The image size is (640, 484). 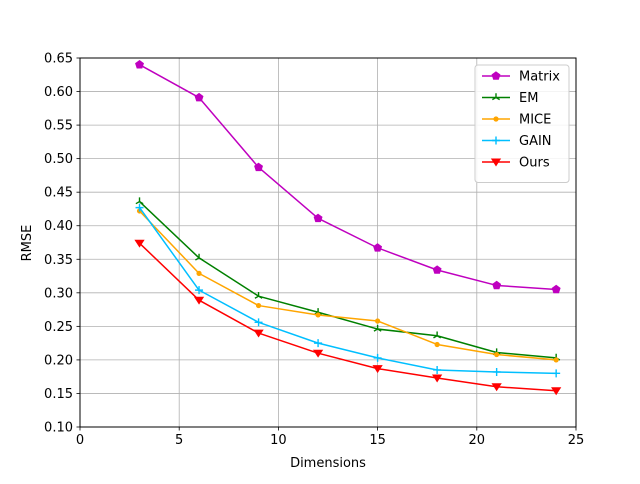 What do you see at coordinates (517, 141) in the screenshot?
I see `legend-item-gain: GAIN` at bounding box center [517, 141].